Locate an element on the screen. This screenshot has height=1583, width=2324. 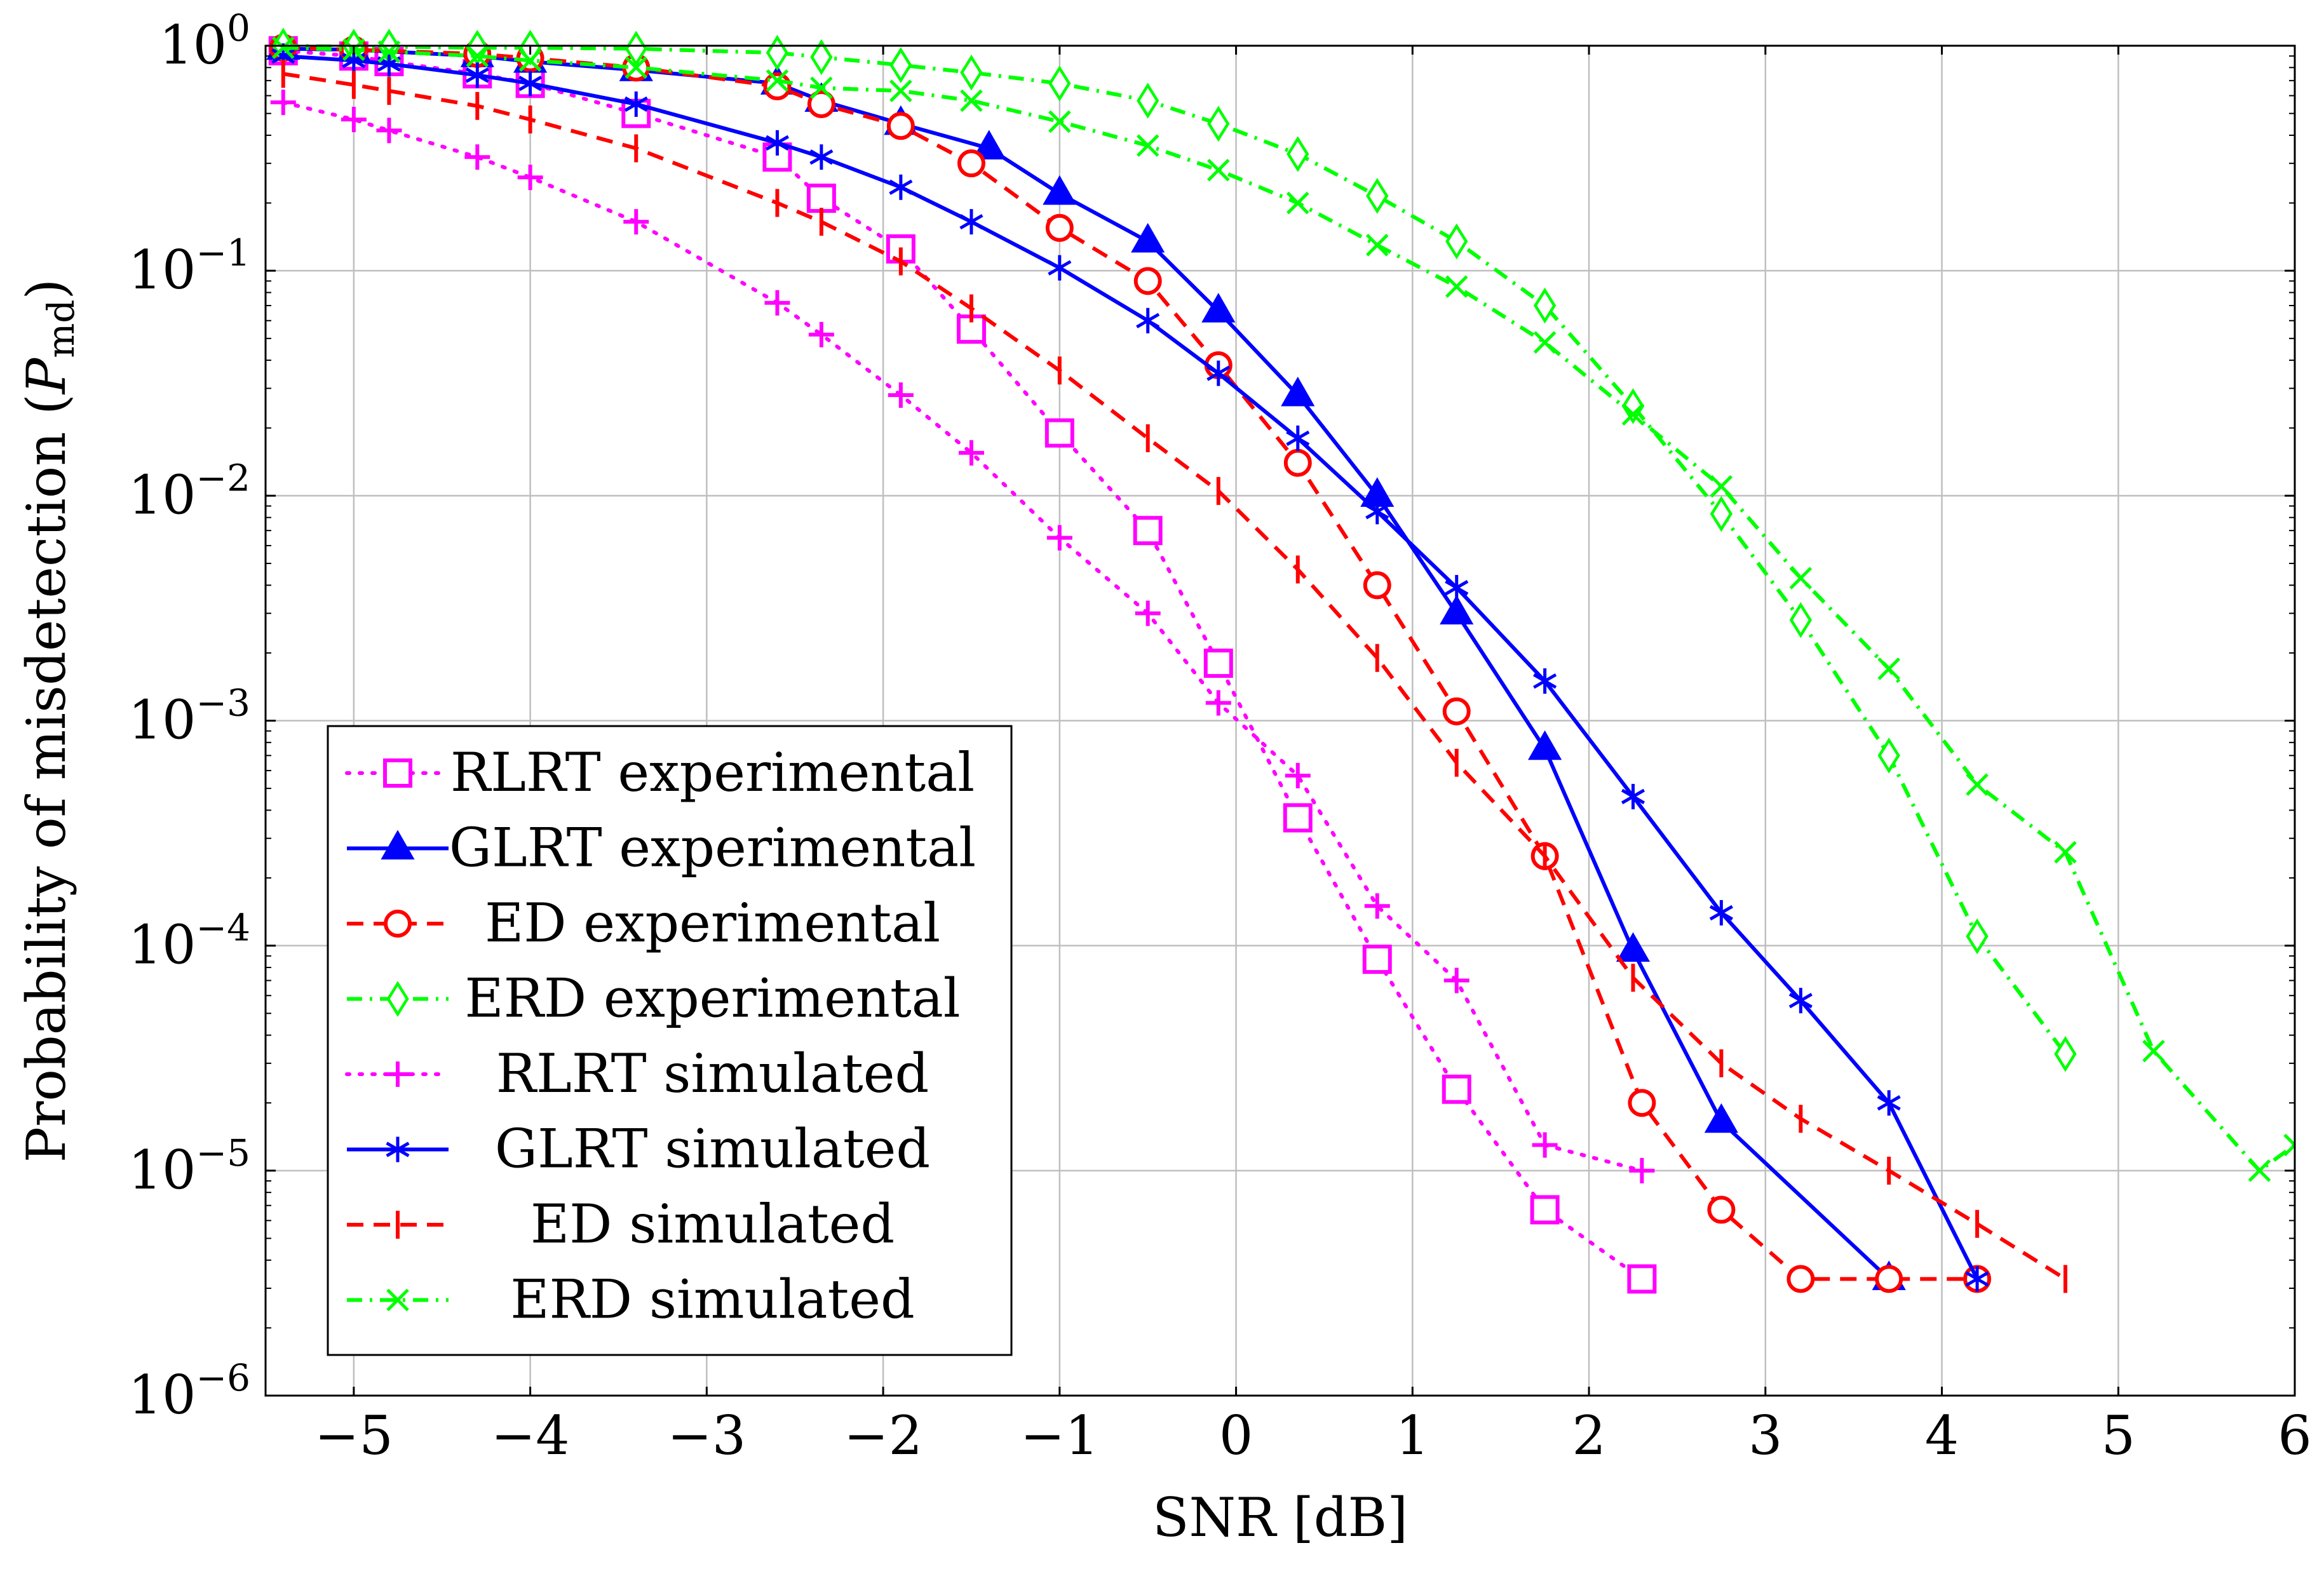
y-tick-label: 10−5 is located at coordinates (189, 1166).